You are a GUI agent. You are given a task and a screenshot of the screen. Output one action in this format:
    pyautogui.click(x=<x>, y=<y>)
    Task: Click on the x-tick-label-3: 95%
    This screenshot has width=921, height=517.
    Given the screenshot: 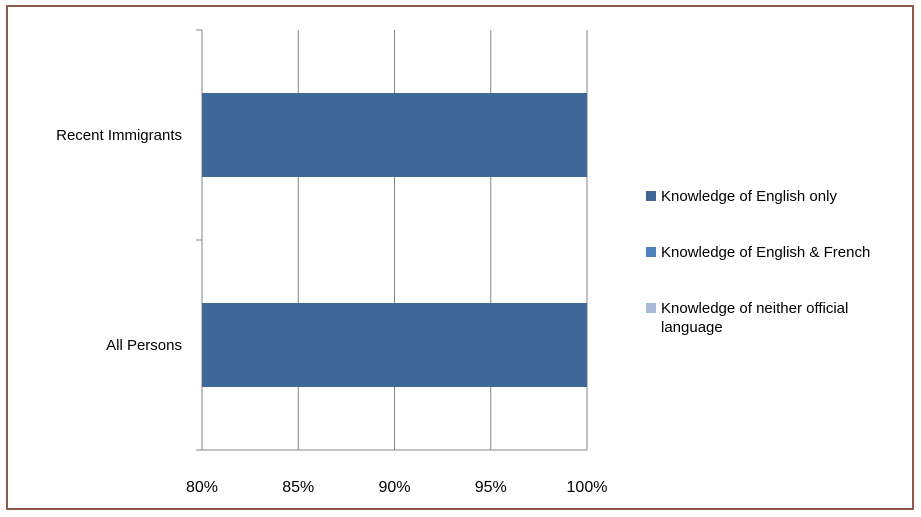 What is the action you would take?
    pyautogui.click(x=491, y=487)
    